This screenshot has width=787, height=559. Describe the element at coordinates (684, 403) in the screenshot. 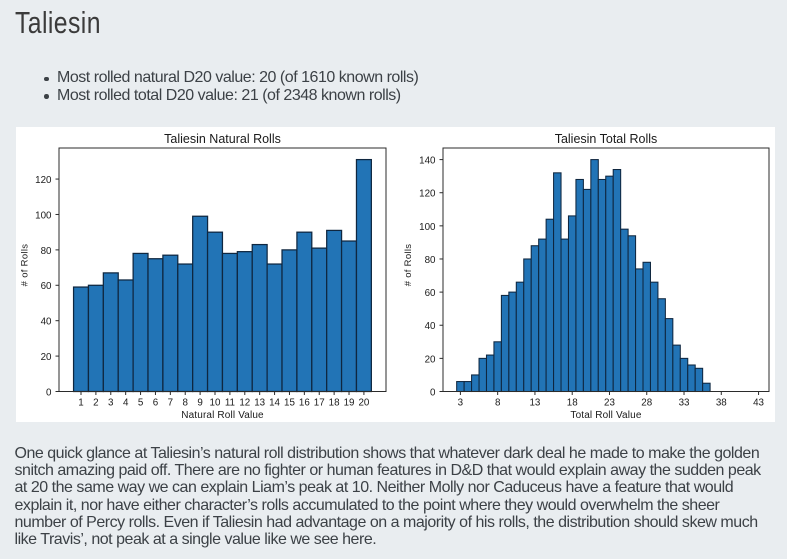

I see `svg-text: 33` at that location.